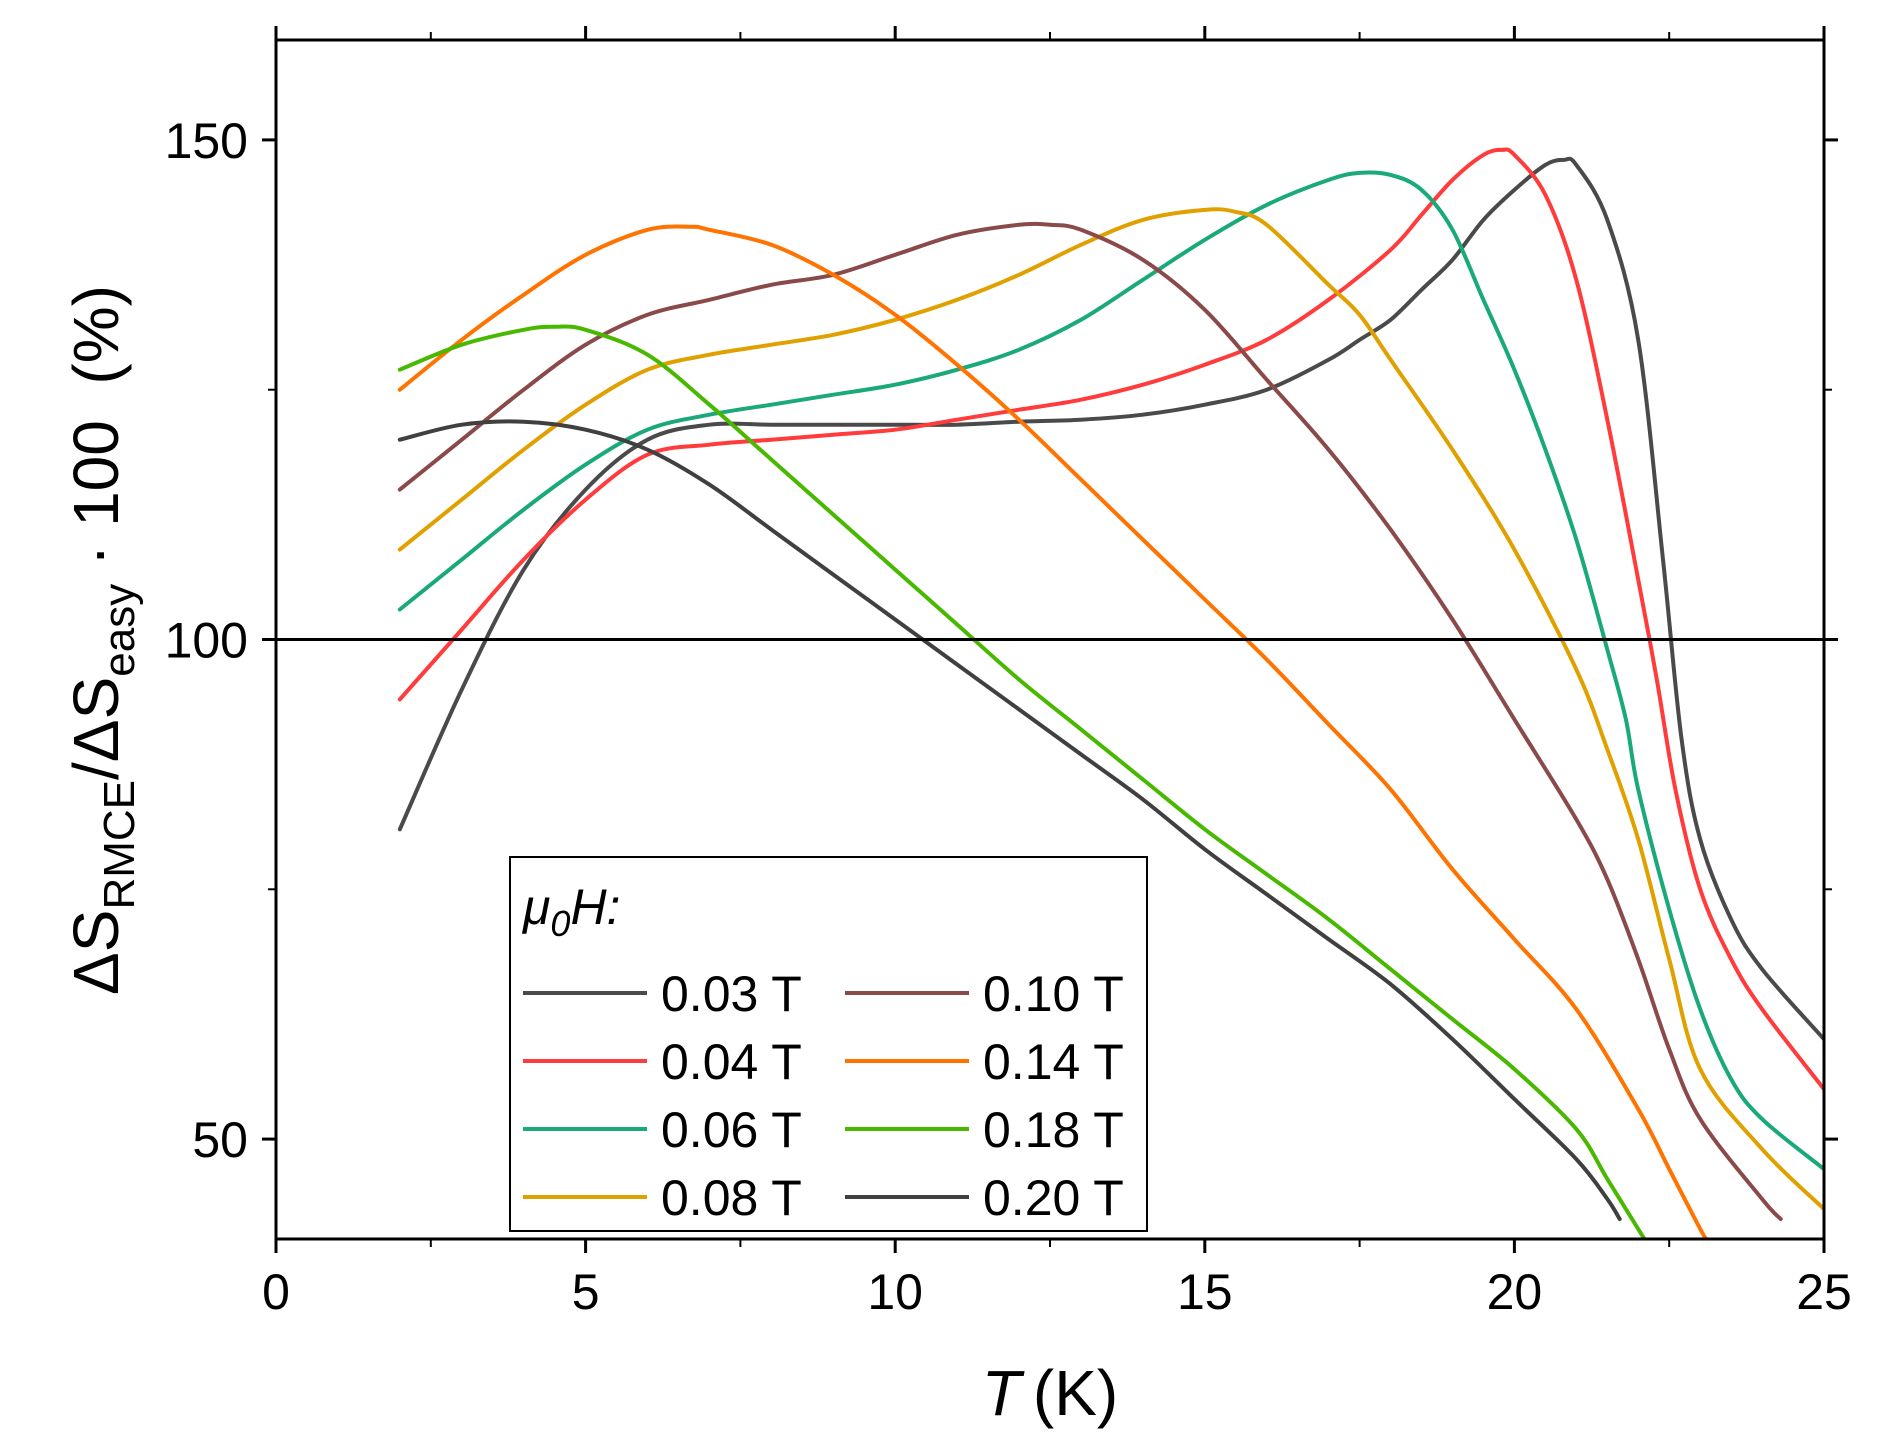  Describe the element at coordinates (1824, 1292) in the screenshot. I see `x-tick-label: 25` at that location.